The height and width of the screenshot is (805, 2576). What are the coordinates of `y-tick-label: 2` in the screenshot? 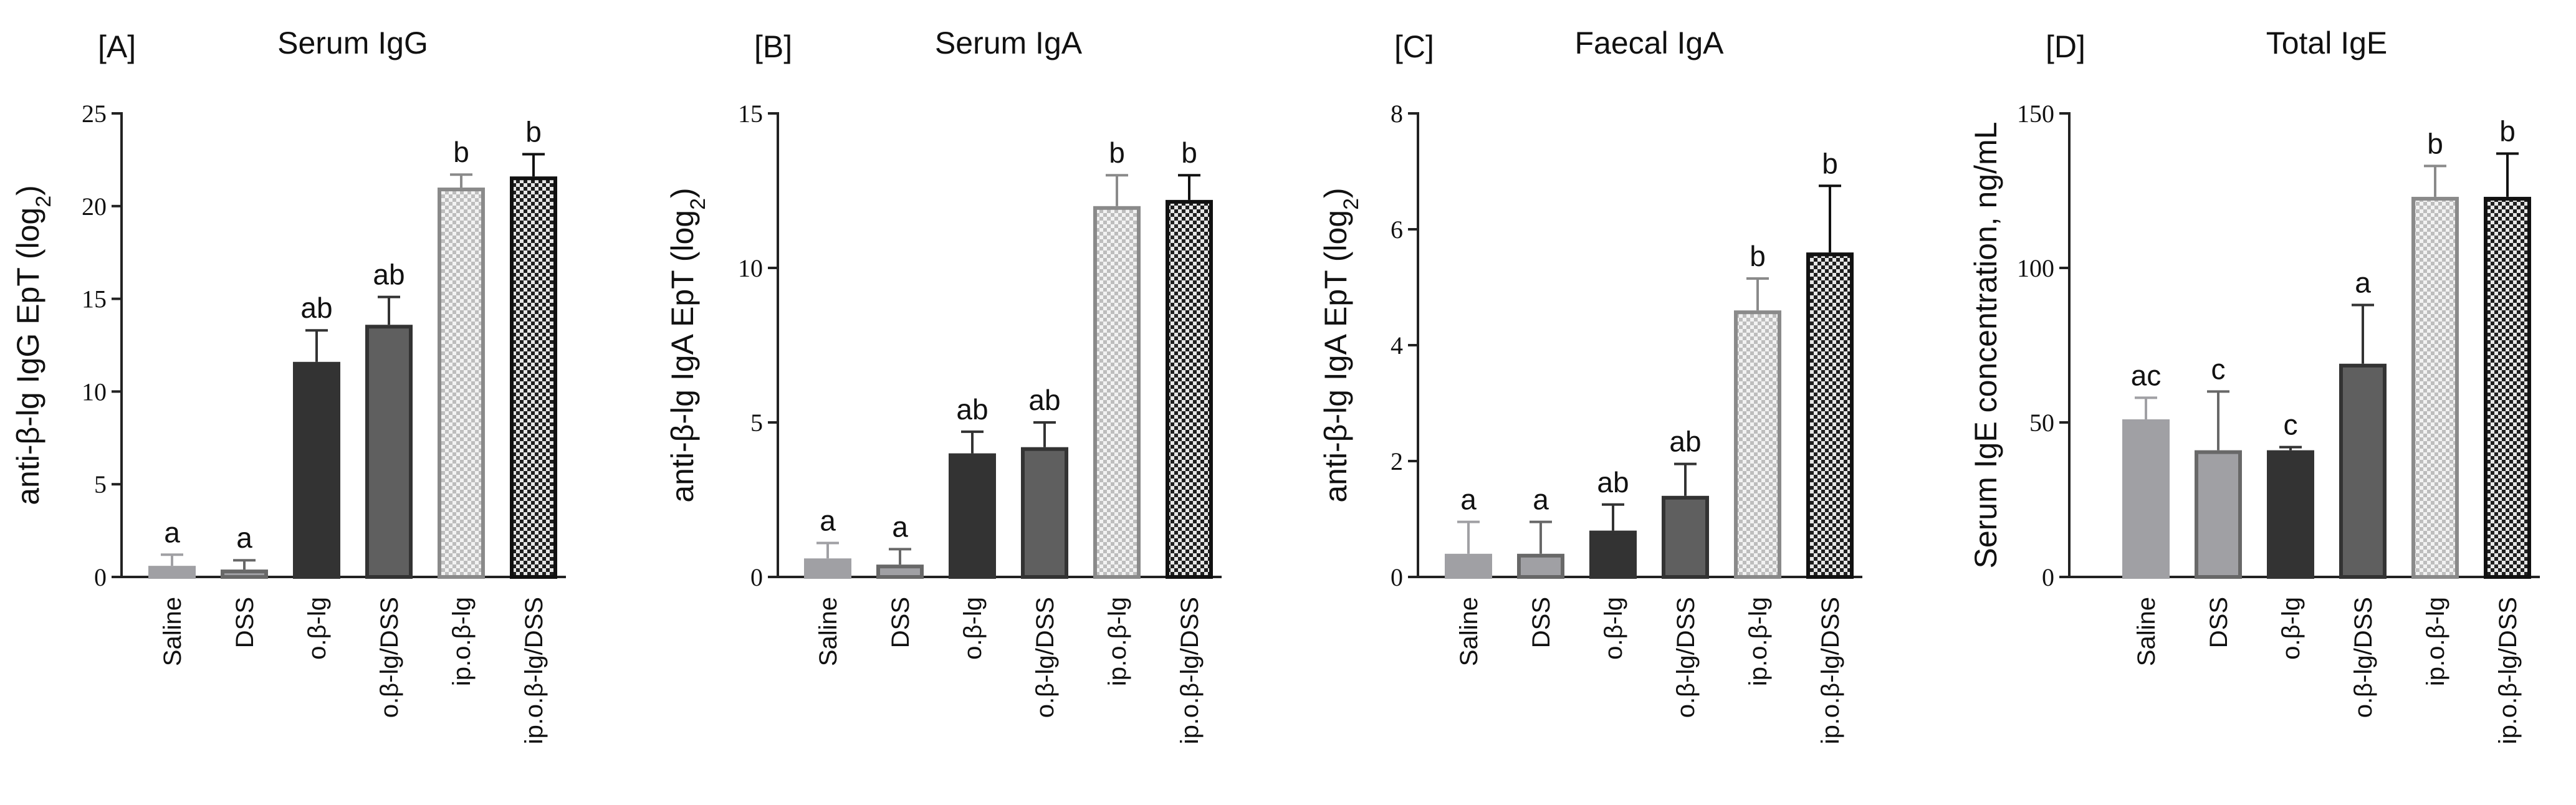 It's located at (1397, 461).